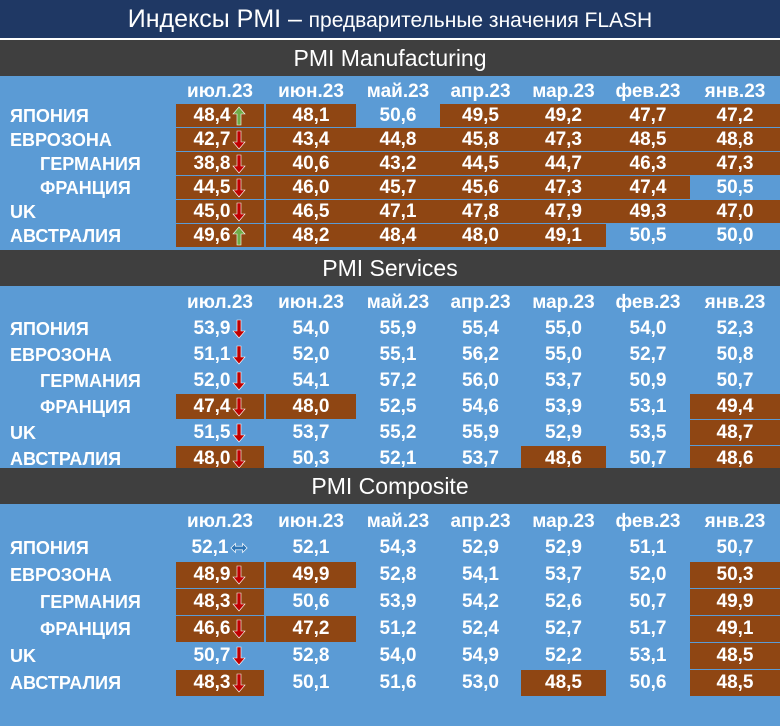 This screenshot has height=726, width=780. I want to click on cell-value-text: 51,1, so click(212, 354).